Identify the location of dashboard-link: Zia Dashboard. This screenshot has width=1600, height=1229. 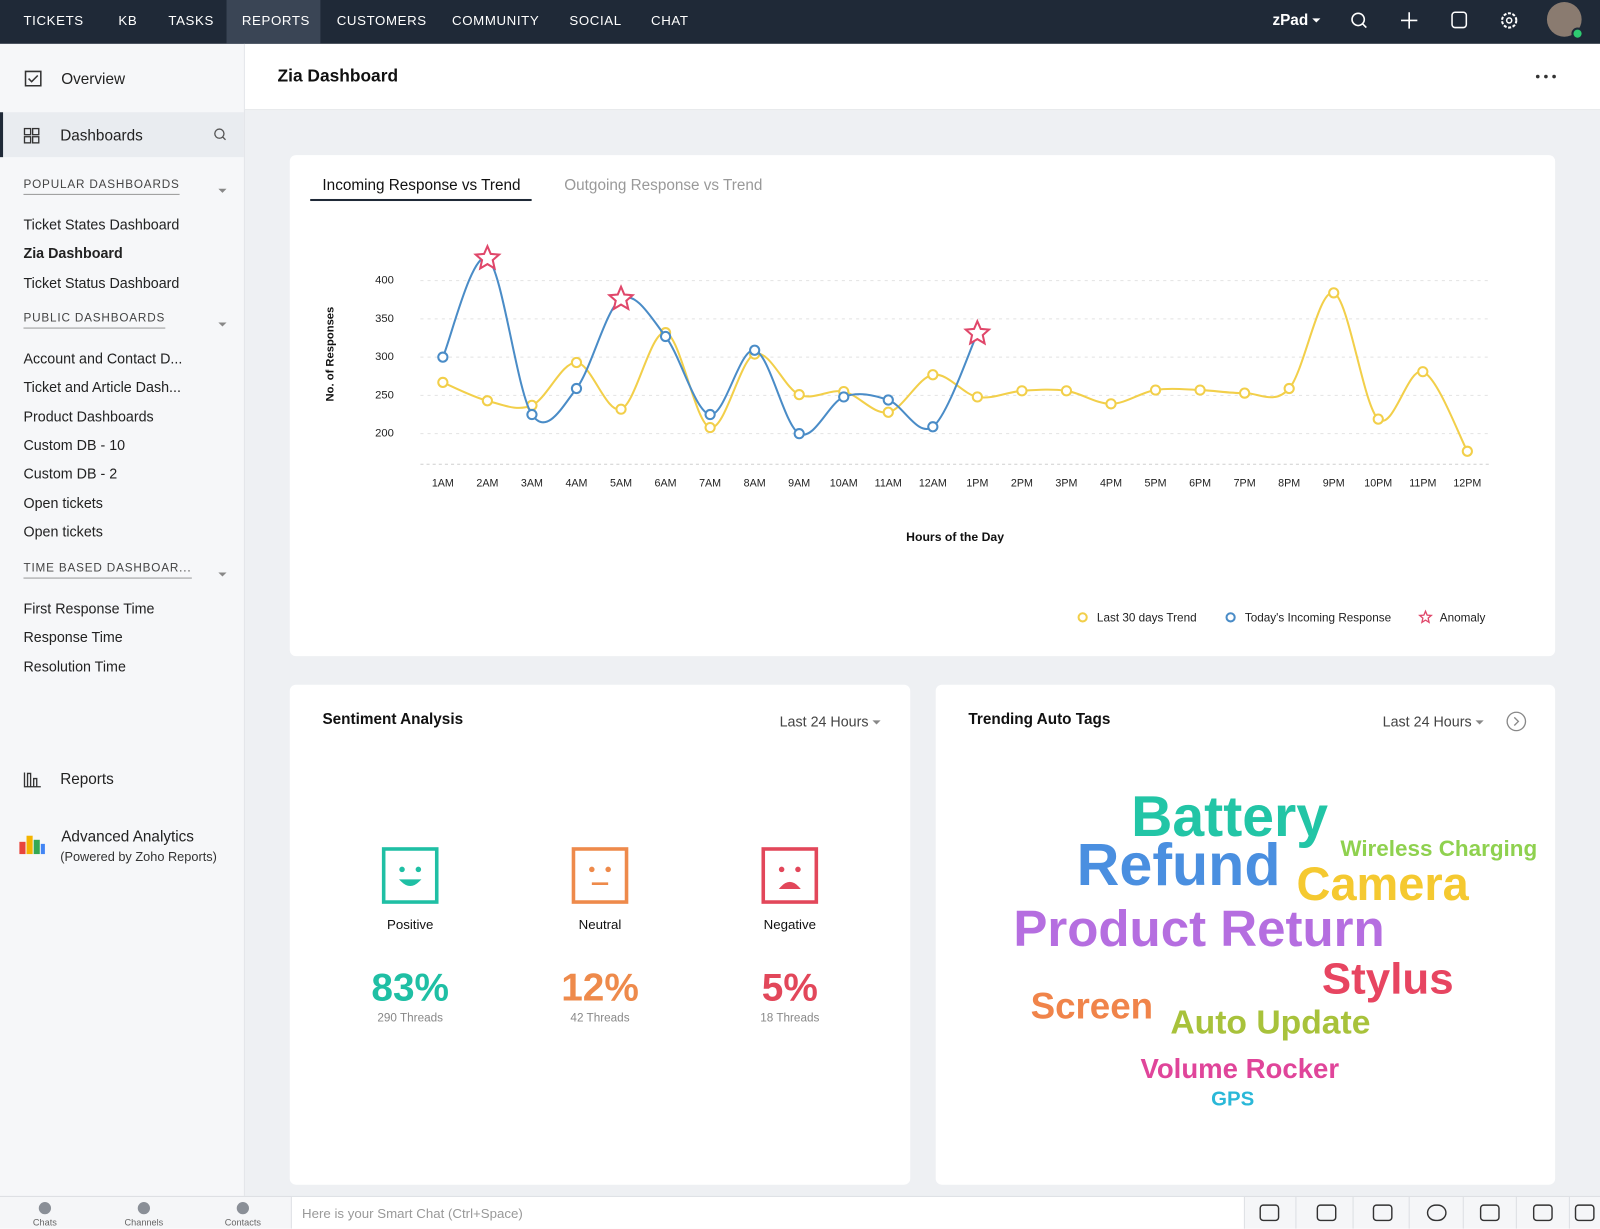
(73, 253).